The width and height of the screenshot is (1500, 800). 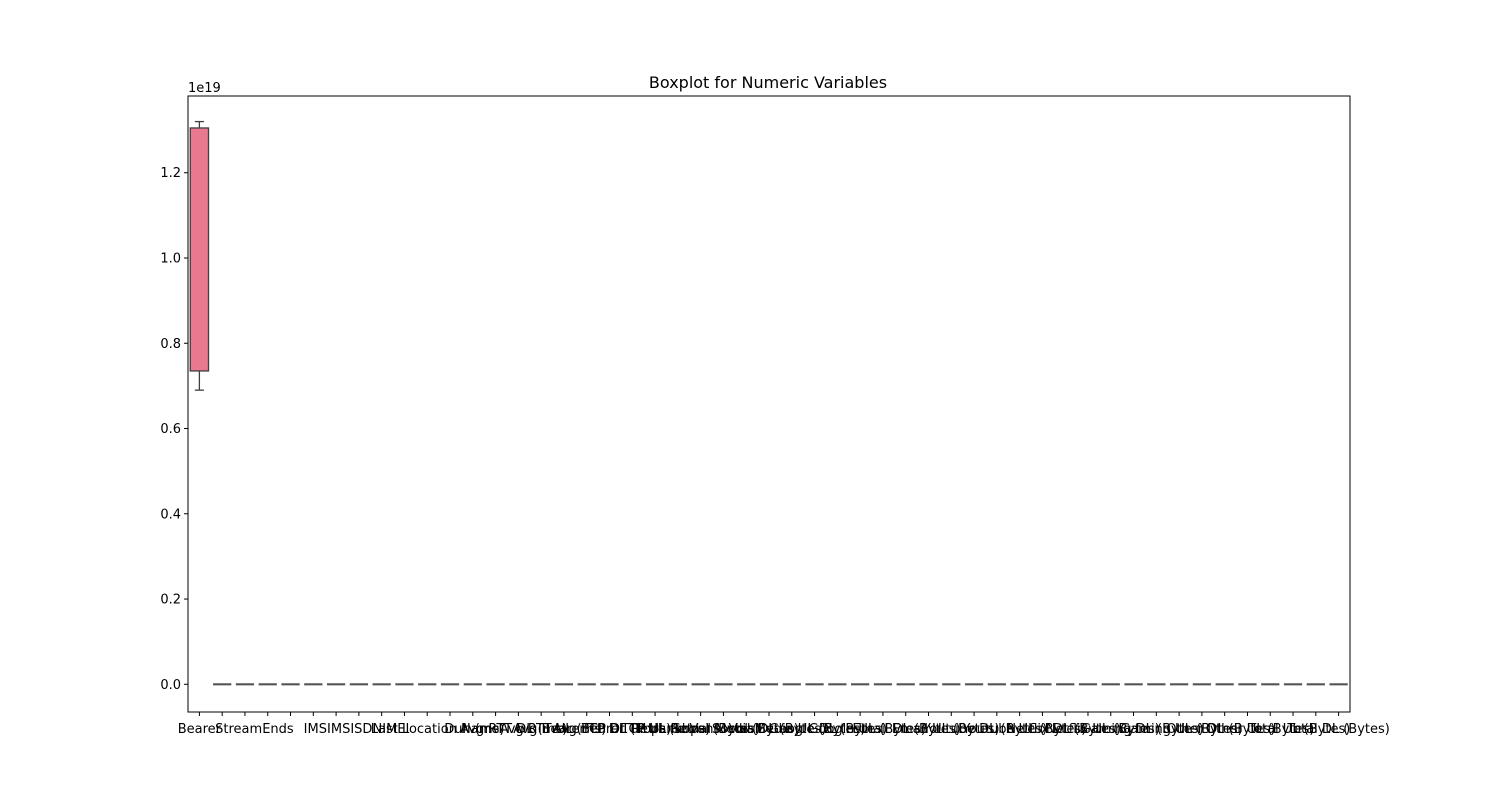 What do you see at coordinates (170, 514) in the screenshot?
I see `y-tick-label: 0.4` at bounding box center [170, 514].